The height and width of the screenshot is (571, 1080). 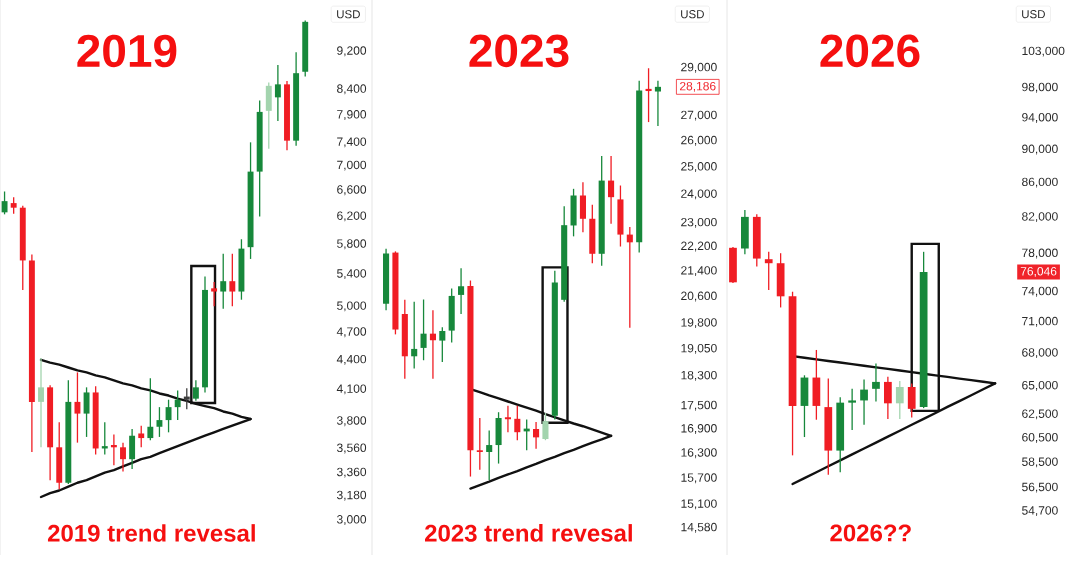 What do you see at coordinates (352, 216) in the screenshot?
I see `y-tick-label: 6,200` at bounding box center [352, 216].